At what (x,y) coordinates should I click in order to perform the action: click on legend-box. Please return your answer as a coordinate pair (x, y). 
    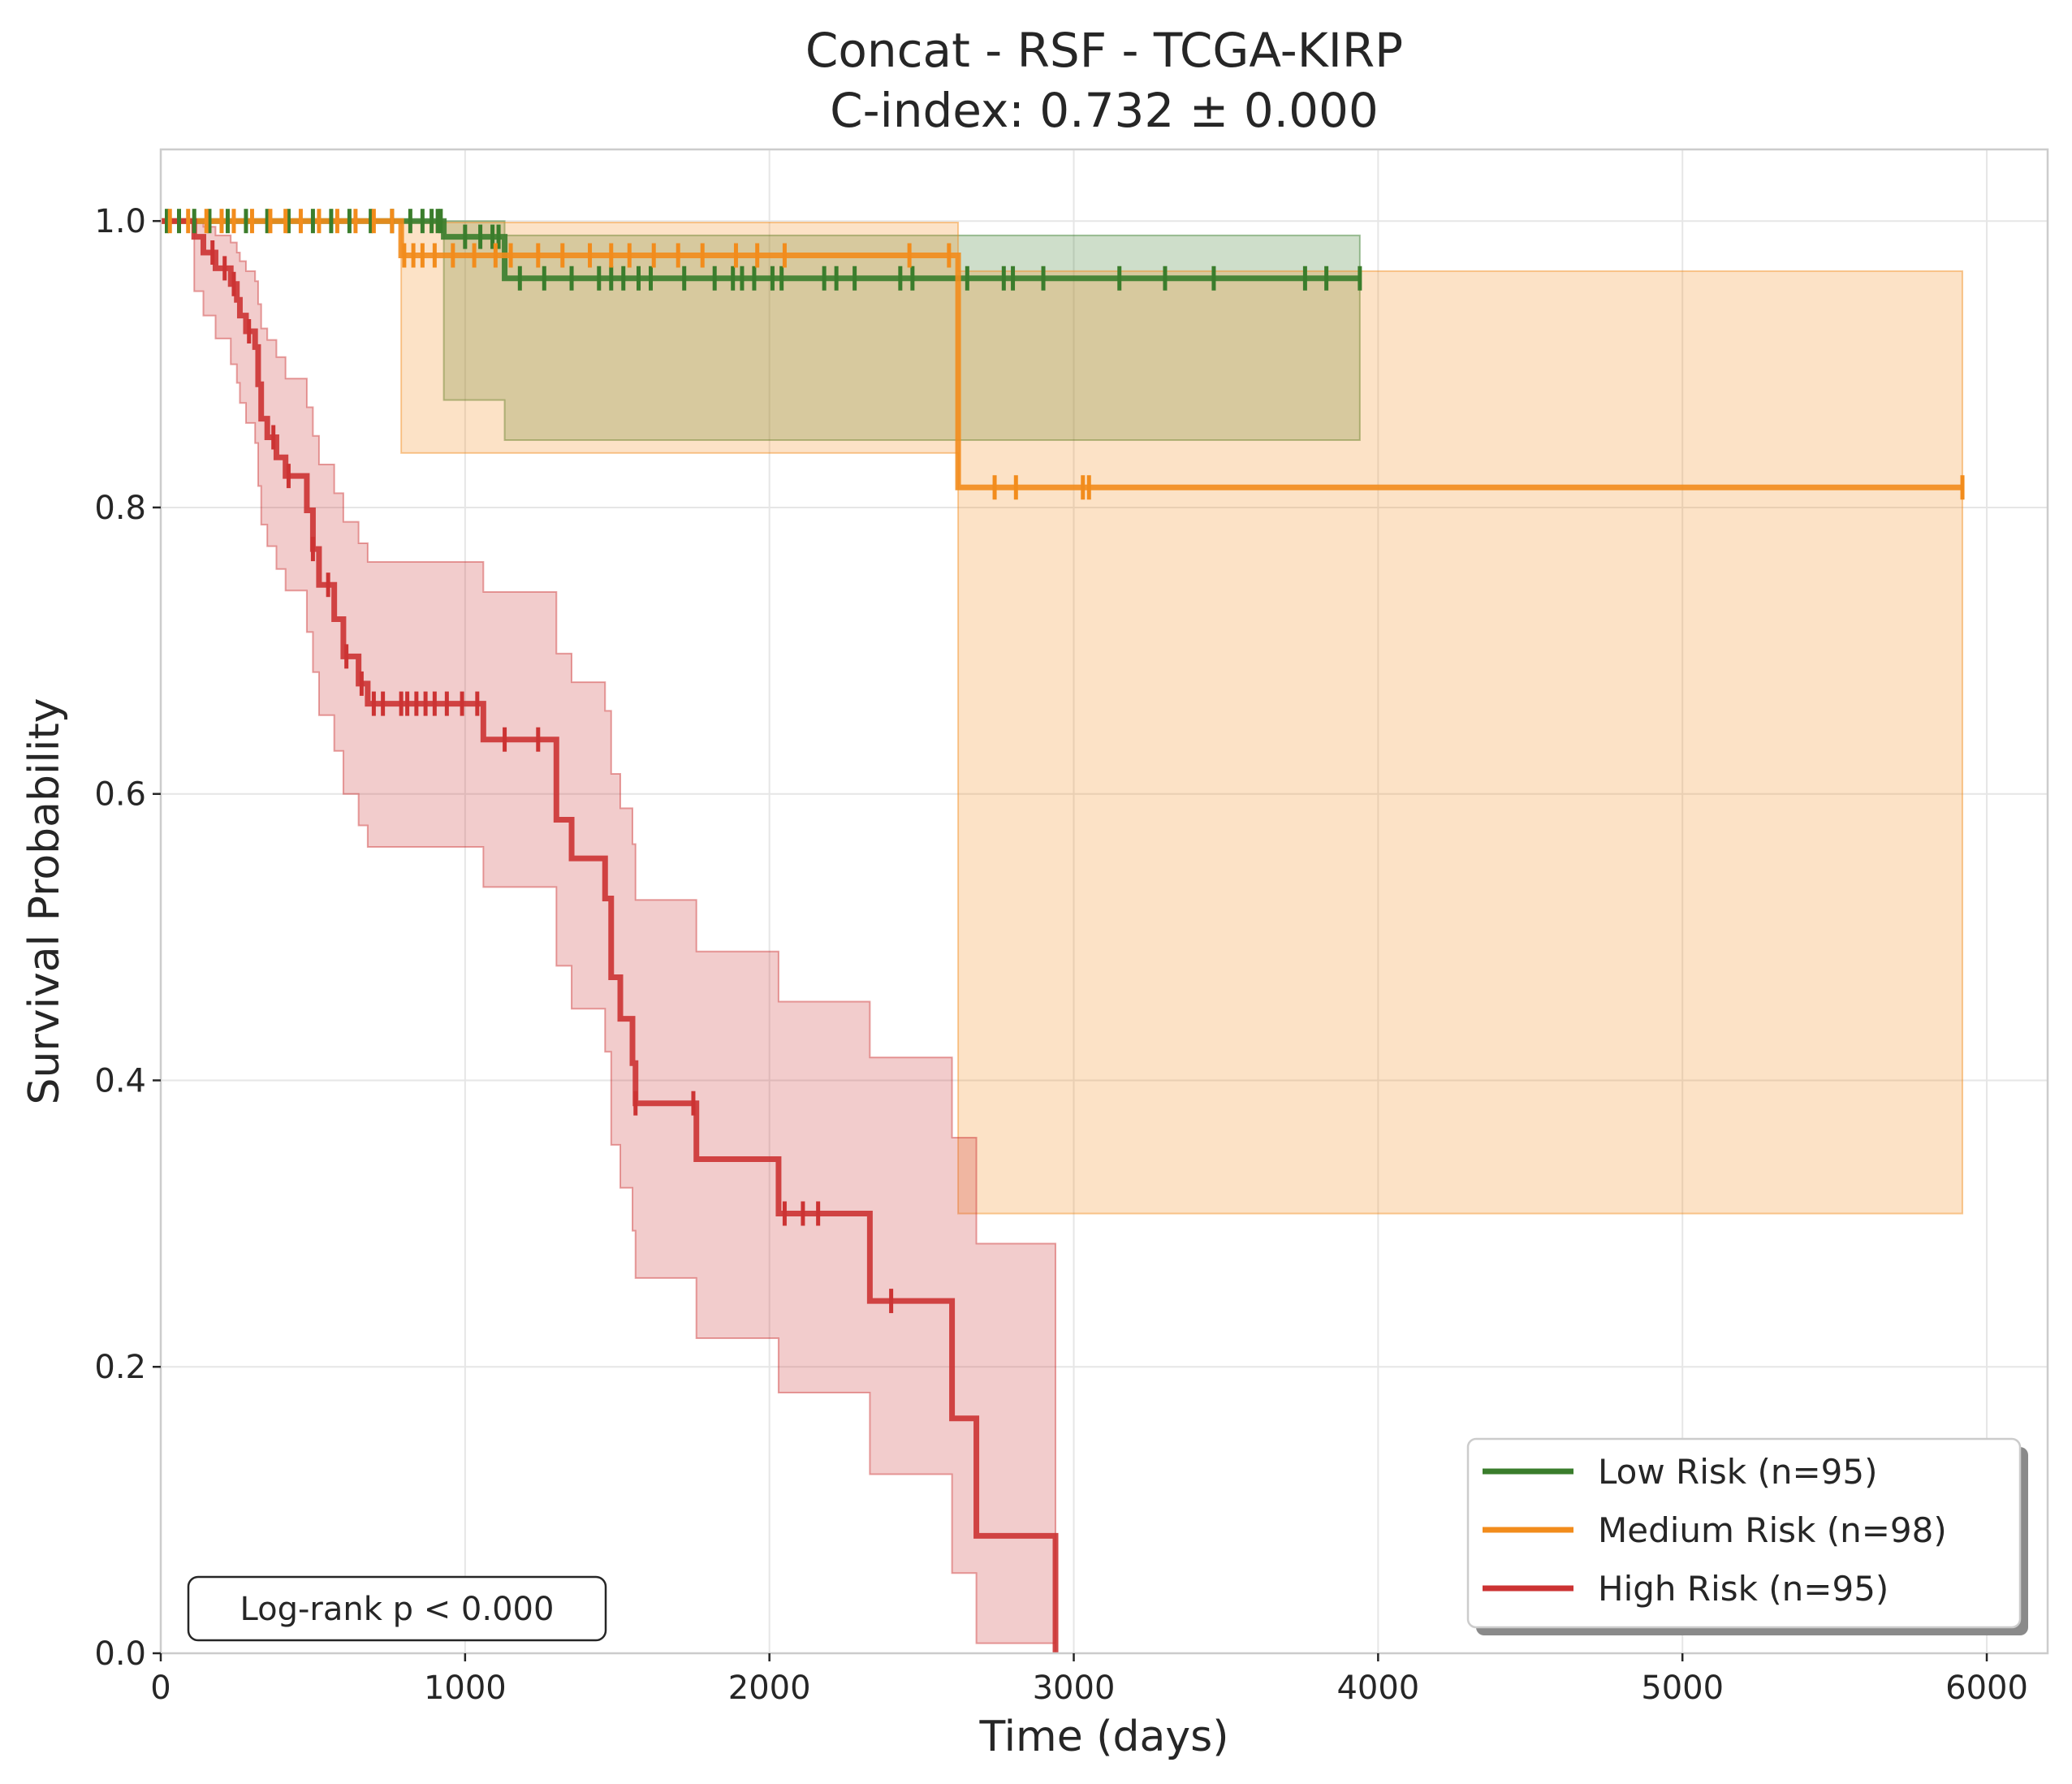
    Looking at the image, I should click on (1744, 1533).